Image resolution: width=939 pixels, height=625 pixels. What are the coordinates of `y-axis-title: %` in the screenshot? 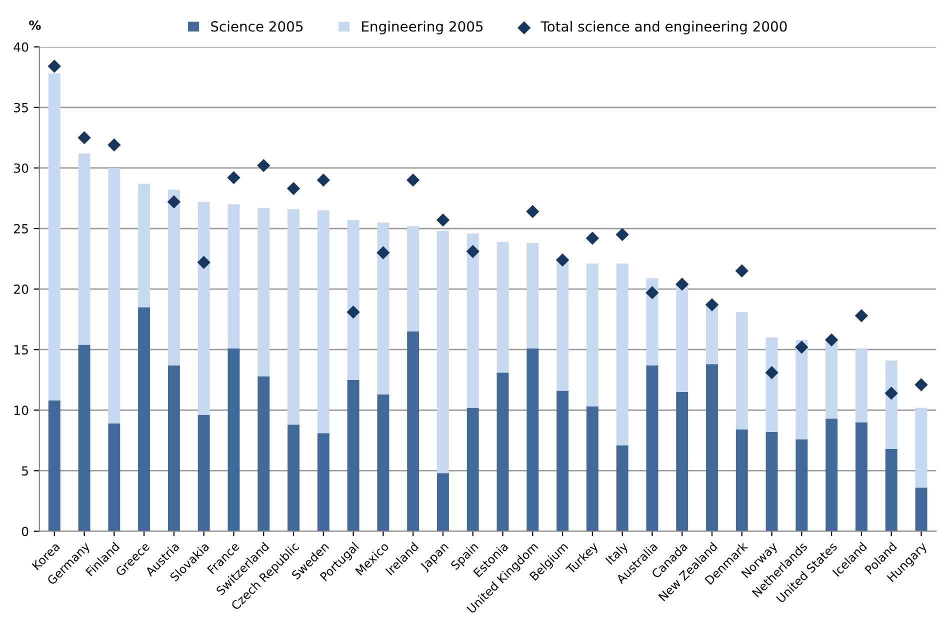 It's located at (35, 25).